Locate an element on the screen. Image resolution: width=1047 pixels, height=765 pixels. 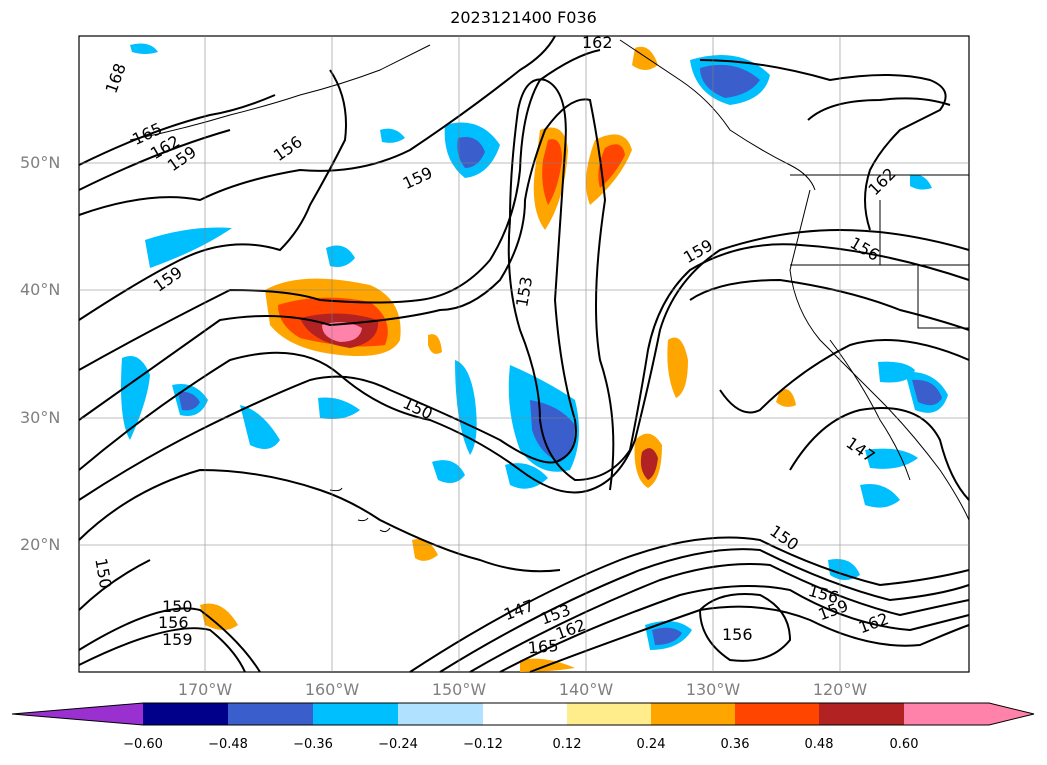
warm-streak-2-core is located at coordinates (611, 166).